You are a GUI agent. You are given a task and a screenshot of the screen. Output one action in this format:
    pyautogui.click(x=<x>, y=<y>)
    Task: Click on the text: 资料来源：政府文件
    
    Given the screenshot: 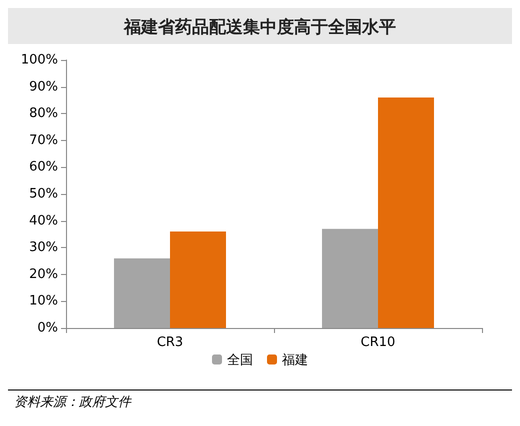 What is the action you would take?
    pyautogui.click(x=73, y=402)
    